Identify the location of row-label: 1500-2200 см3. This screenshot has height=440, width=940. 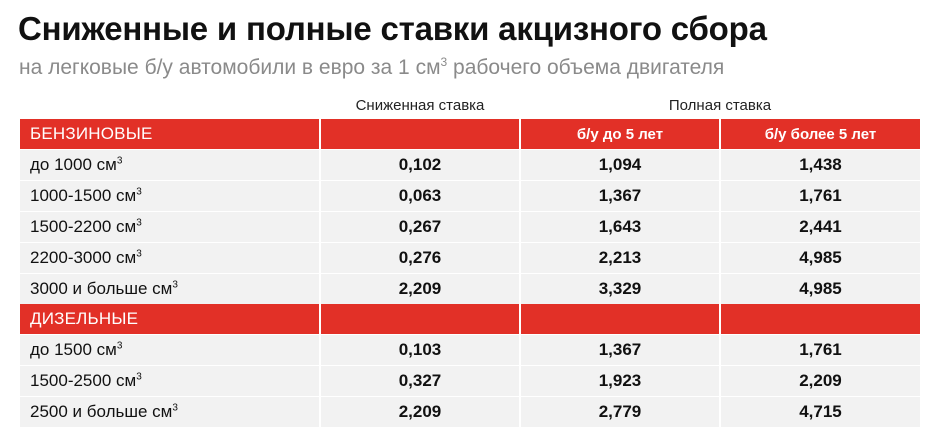
(169, 226).